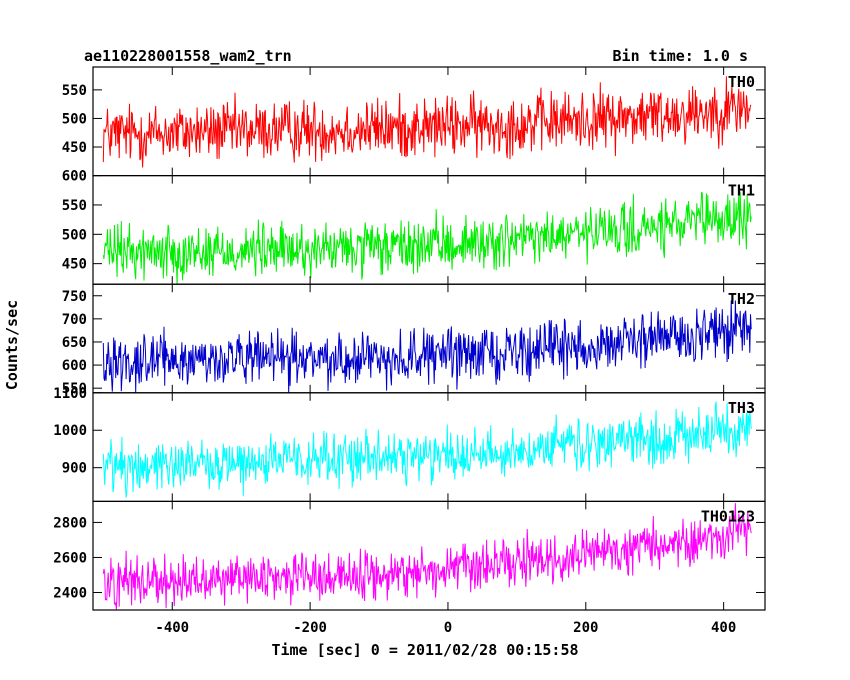  What do you see at coordinates (741, 191) in the screenshot?
I see `series-label-th1: TH1` at bounding box center [741, 191].